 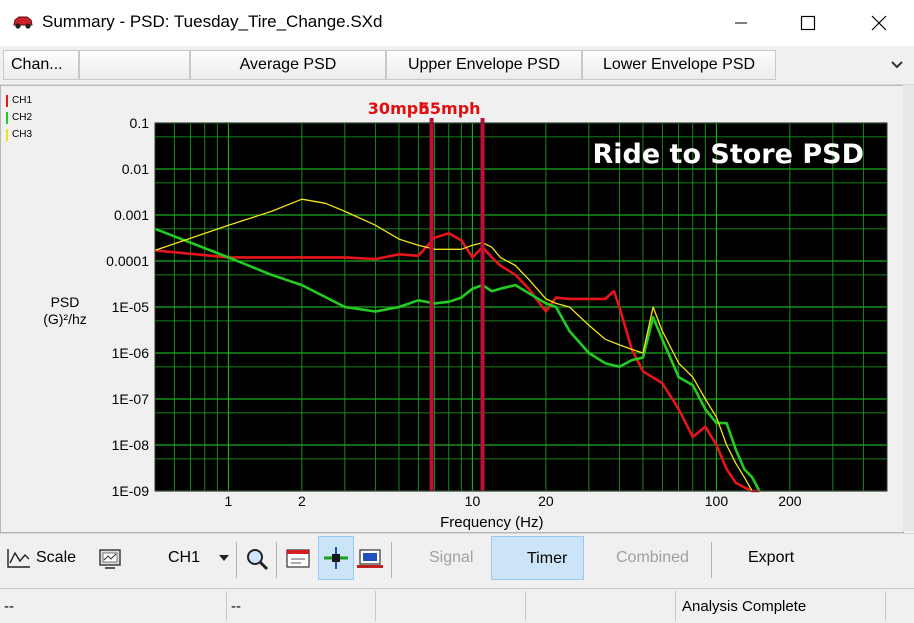 What do you see at coordinates (484, 65) in the screenshot?
I see `tab-upper-envelope-psd: Upper Envelope PSD` at bounding box center [484, 65].